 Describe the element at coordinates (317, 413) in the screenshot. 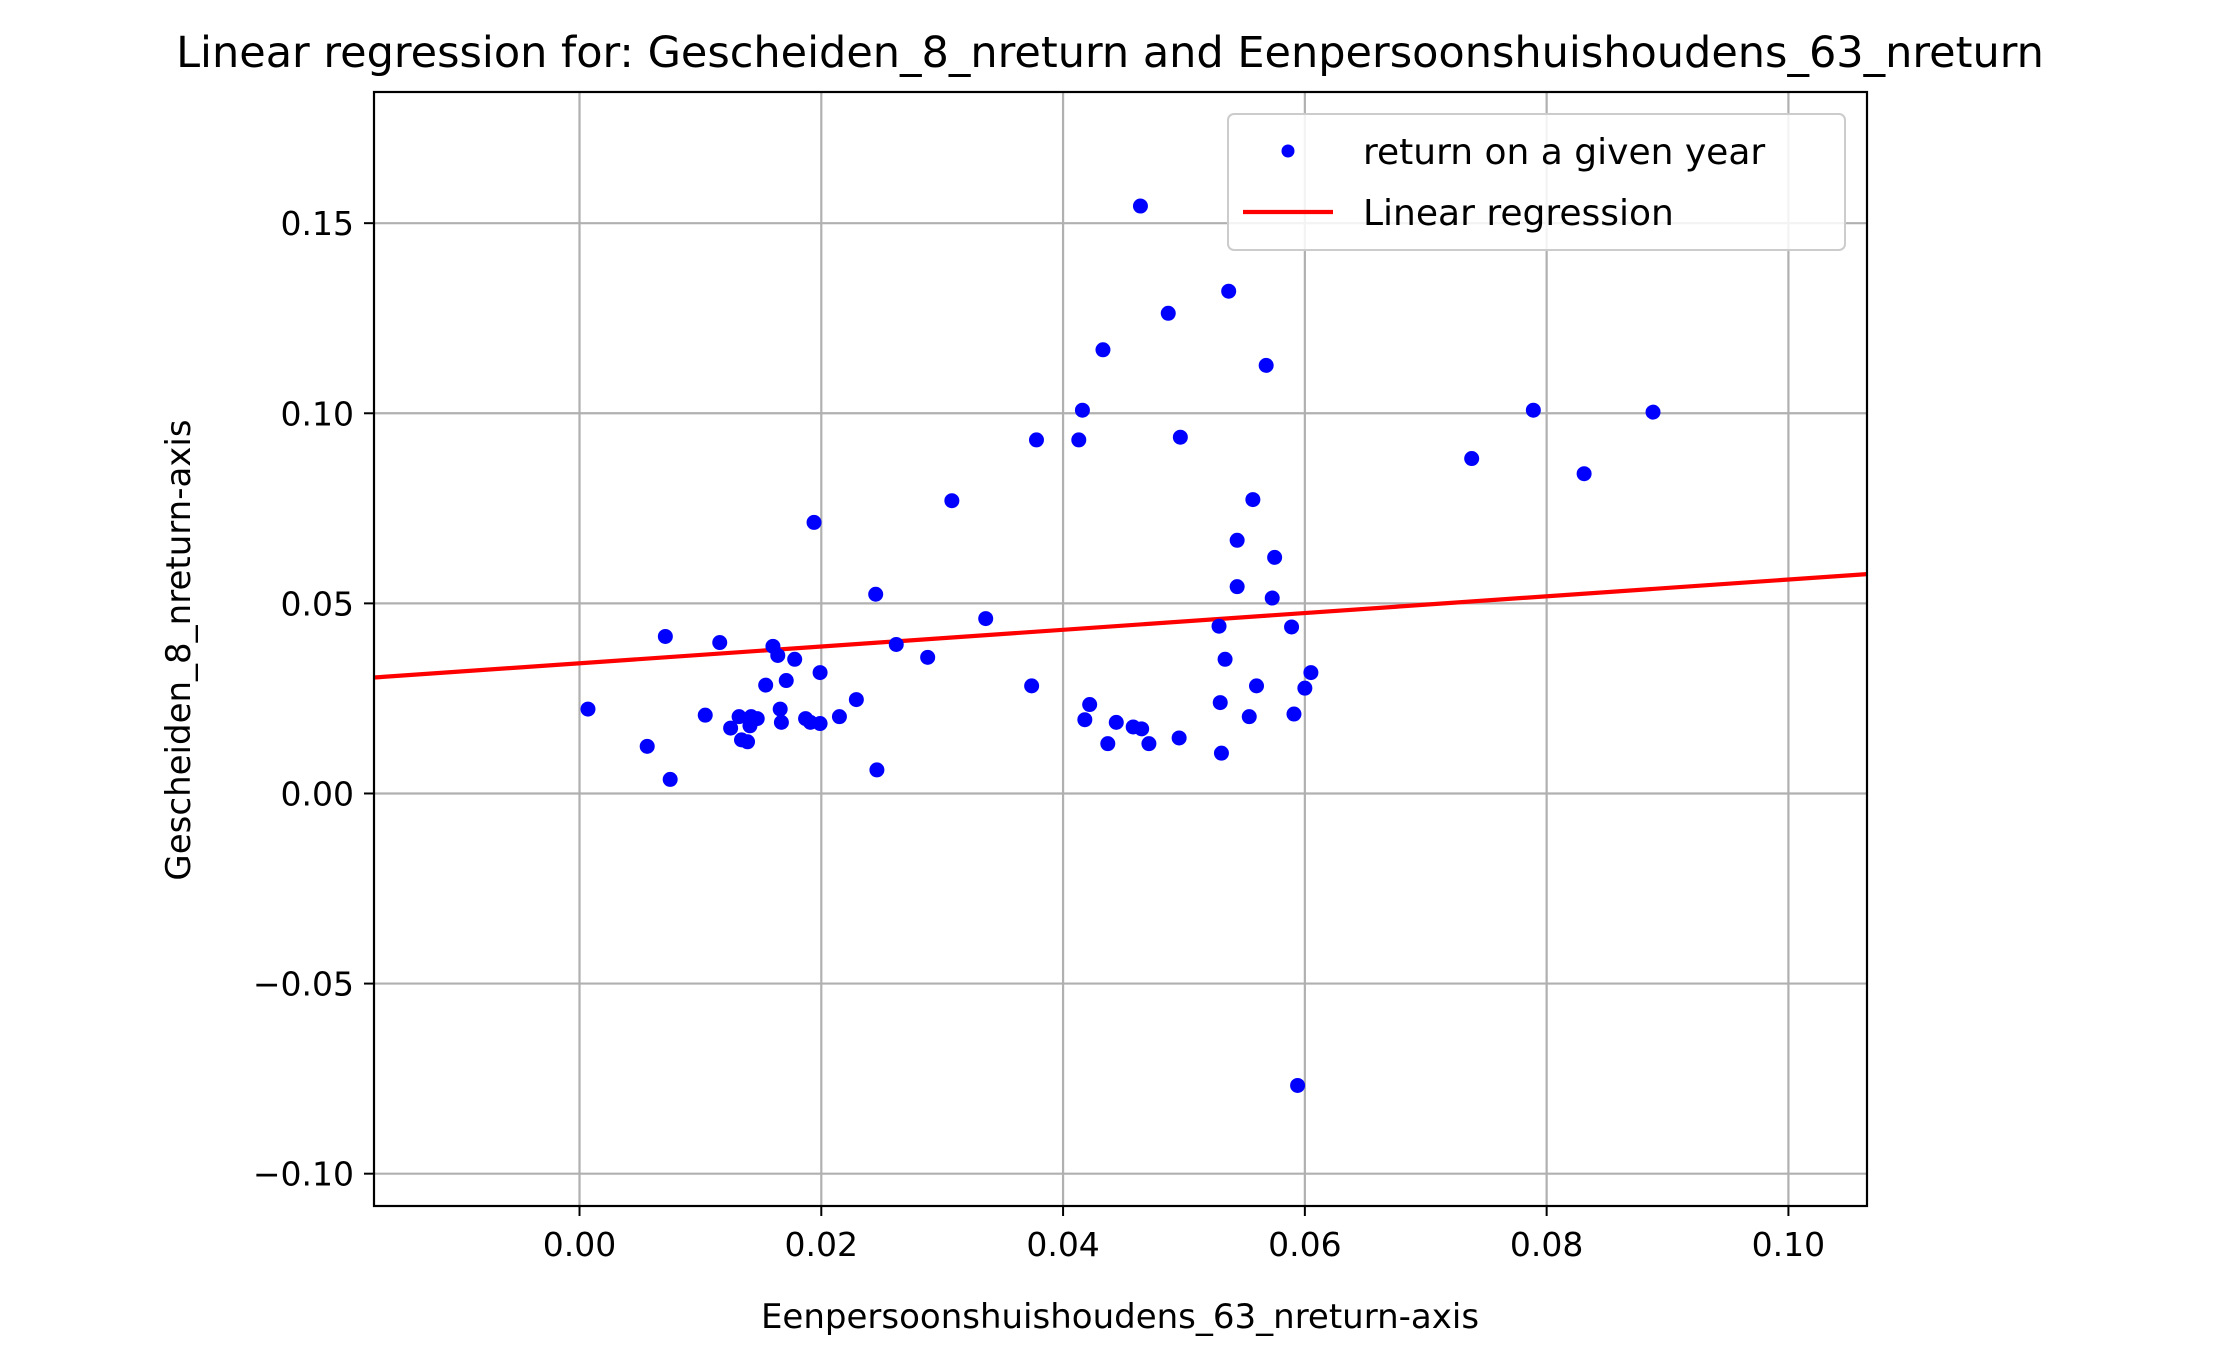

I see `y-tick-label: 0.10` at that location.